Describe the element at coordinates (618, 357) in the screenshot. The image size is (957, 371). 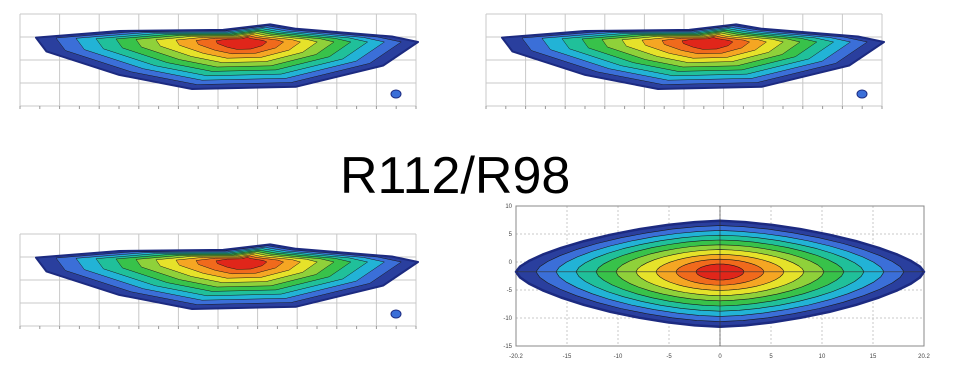
I see `x-tick-label: -10` at that location.